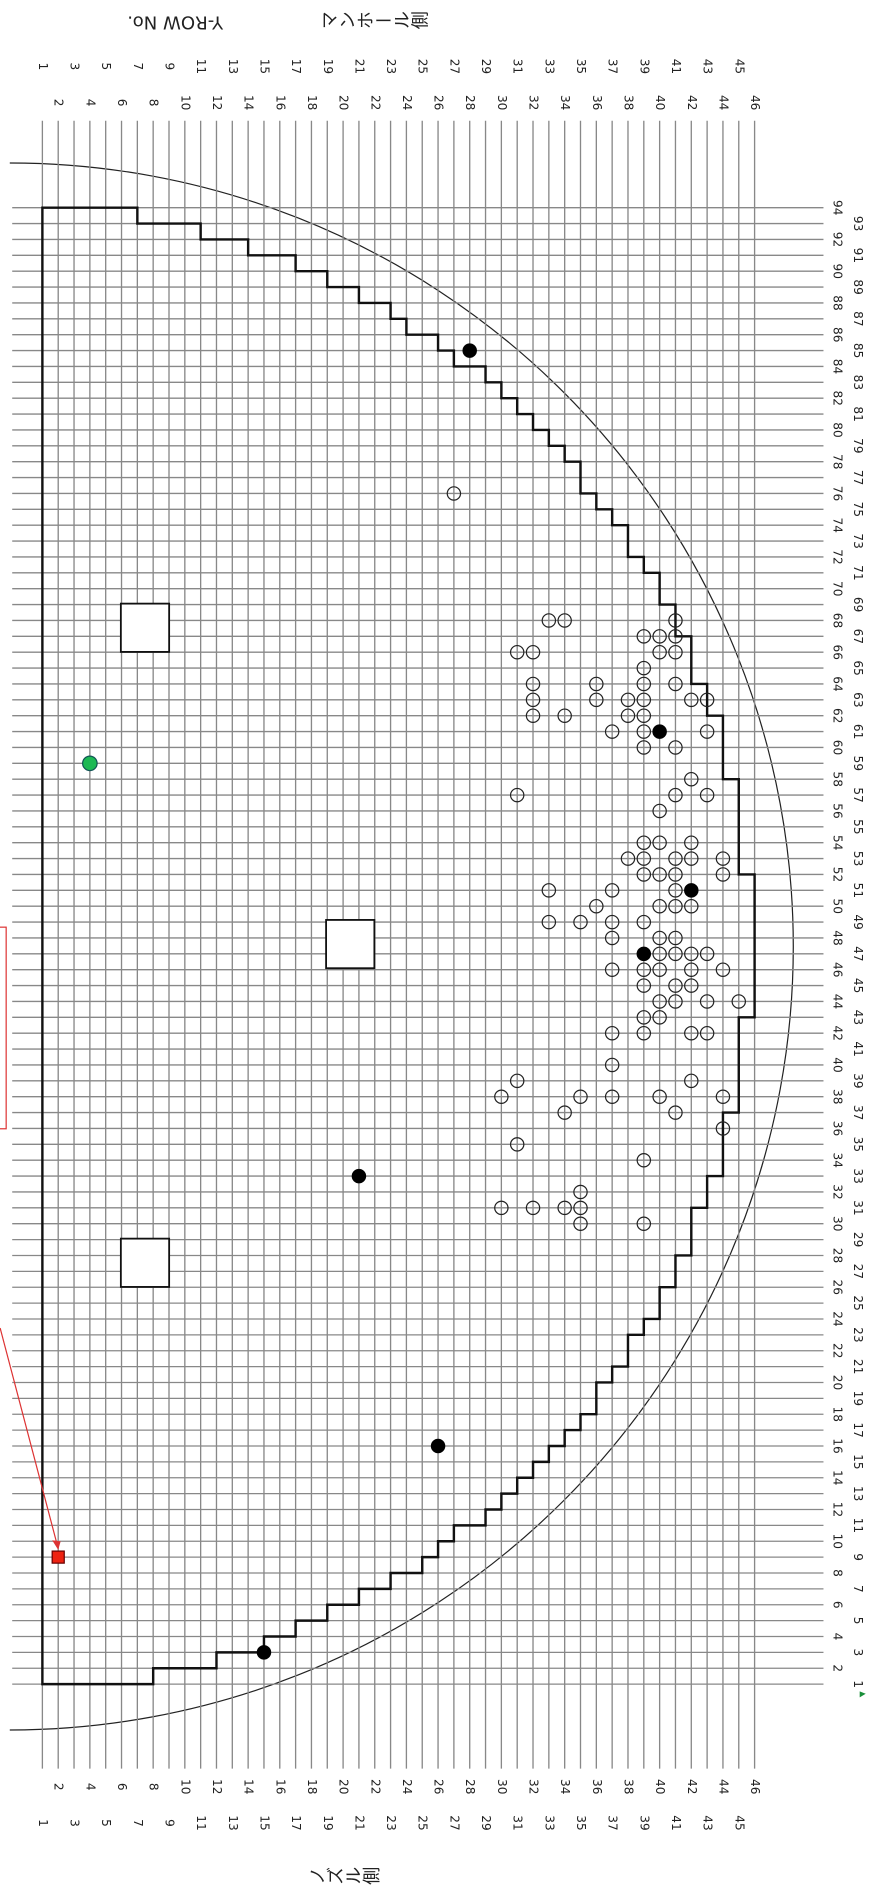 The height and width of the screenshot is (1899, 890). I want to click on row-label: 13, so click(858, 1493).